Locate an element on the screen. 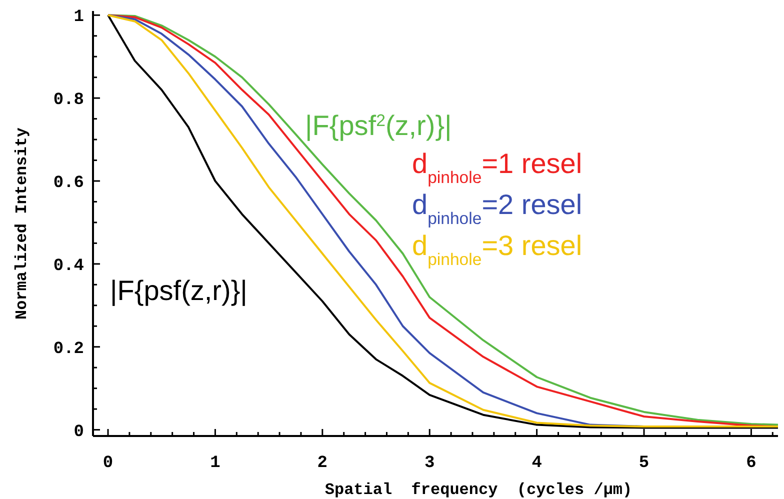 Image resolution: width=784 pixels, height=499 pixels. y-tick-label: 0 is located at coordinates (79, 432).